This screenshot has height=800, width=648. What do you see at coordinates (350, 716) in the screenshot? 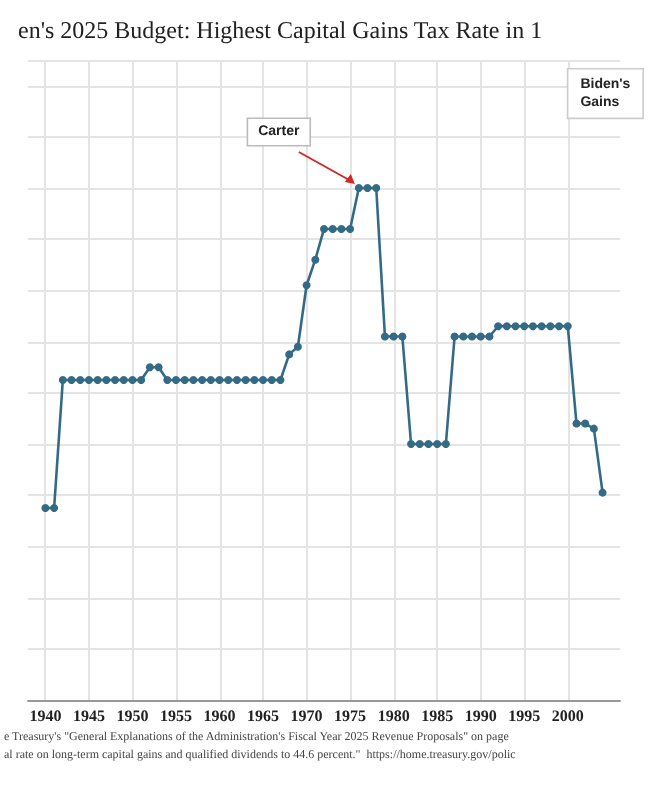
I see `x-tick-label: 1975` at bounding box center [350, 716].